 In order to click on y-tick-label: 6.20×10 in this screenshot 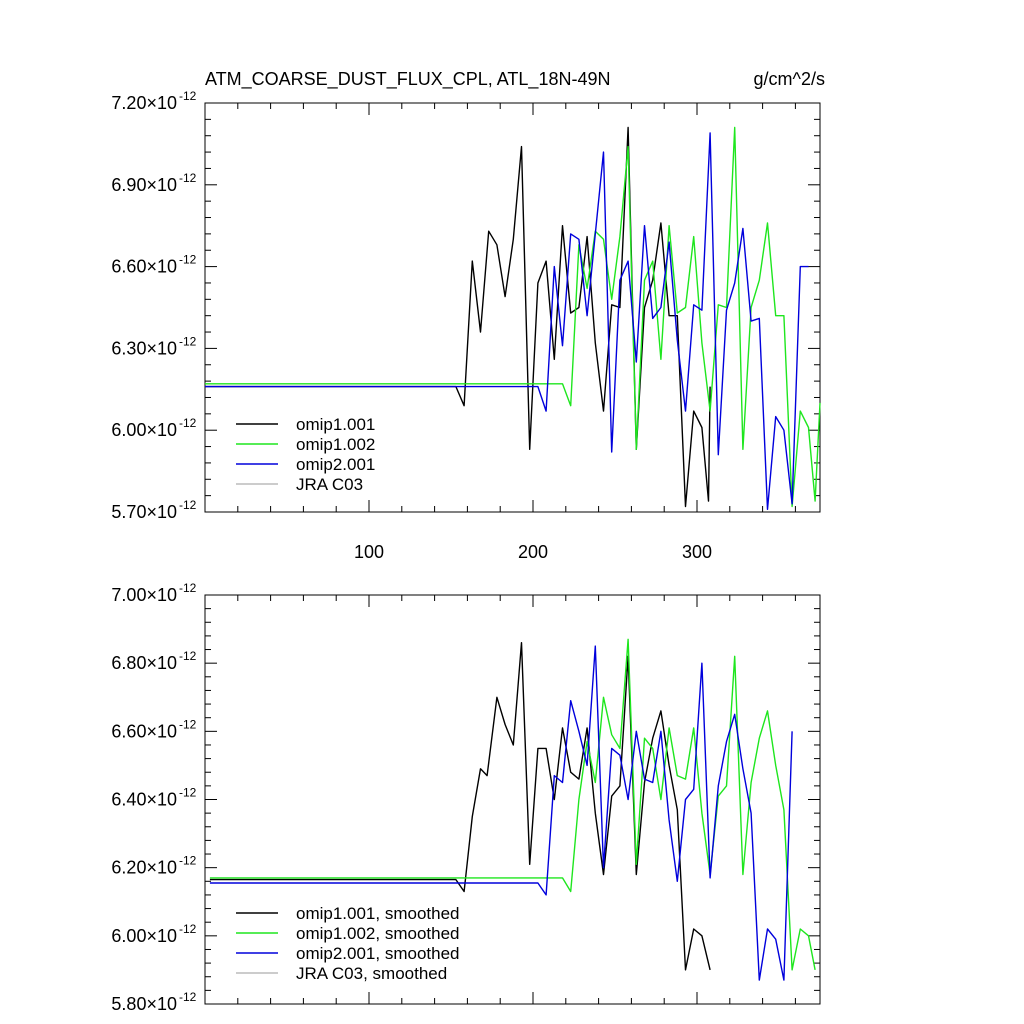, I will do `click(144, 868)`.